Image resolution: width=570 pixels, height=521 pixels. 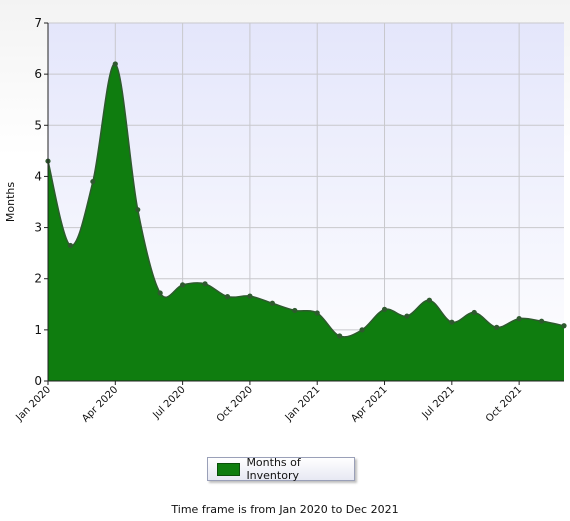 I want to click on y-tick-label: 7, so click(x=38, y=23).